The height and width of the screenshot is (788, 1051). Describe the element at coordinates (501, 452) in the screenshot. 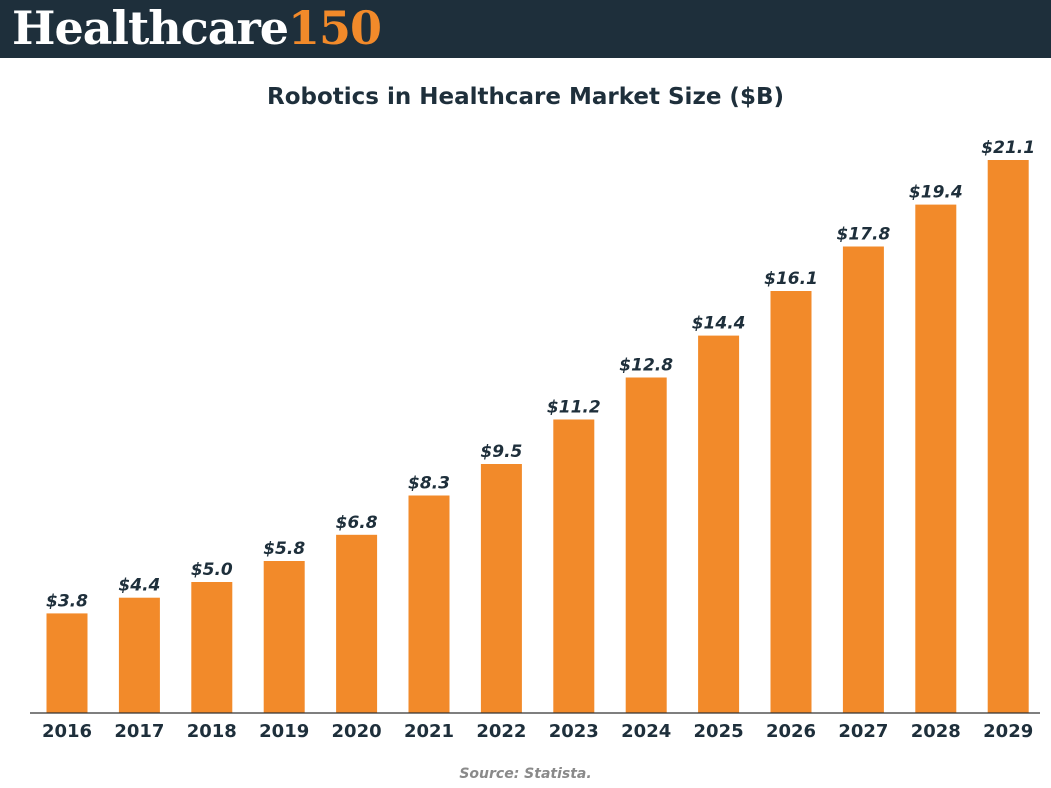

I see `data-label-2022: $9.5` at that location.